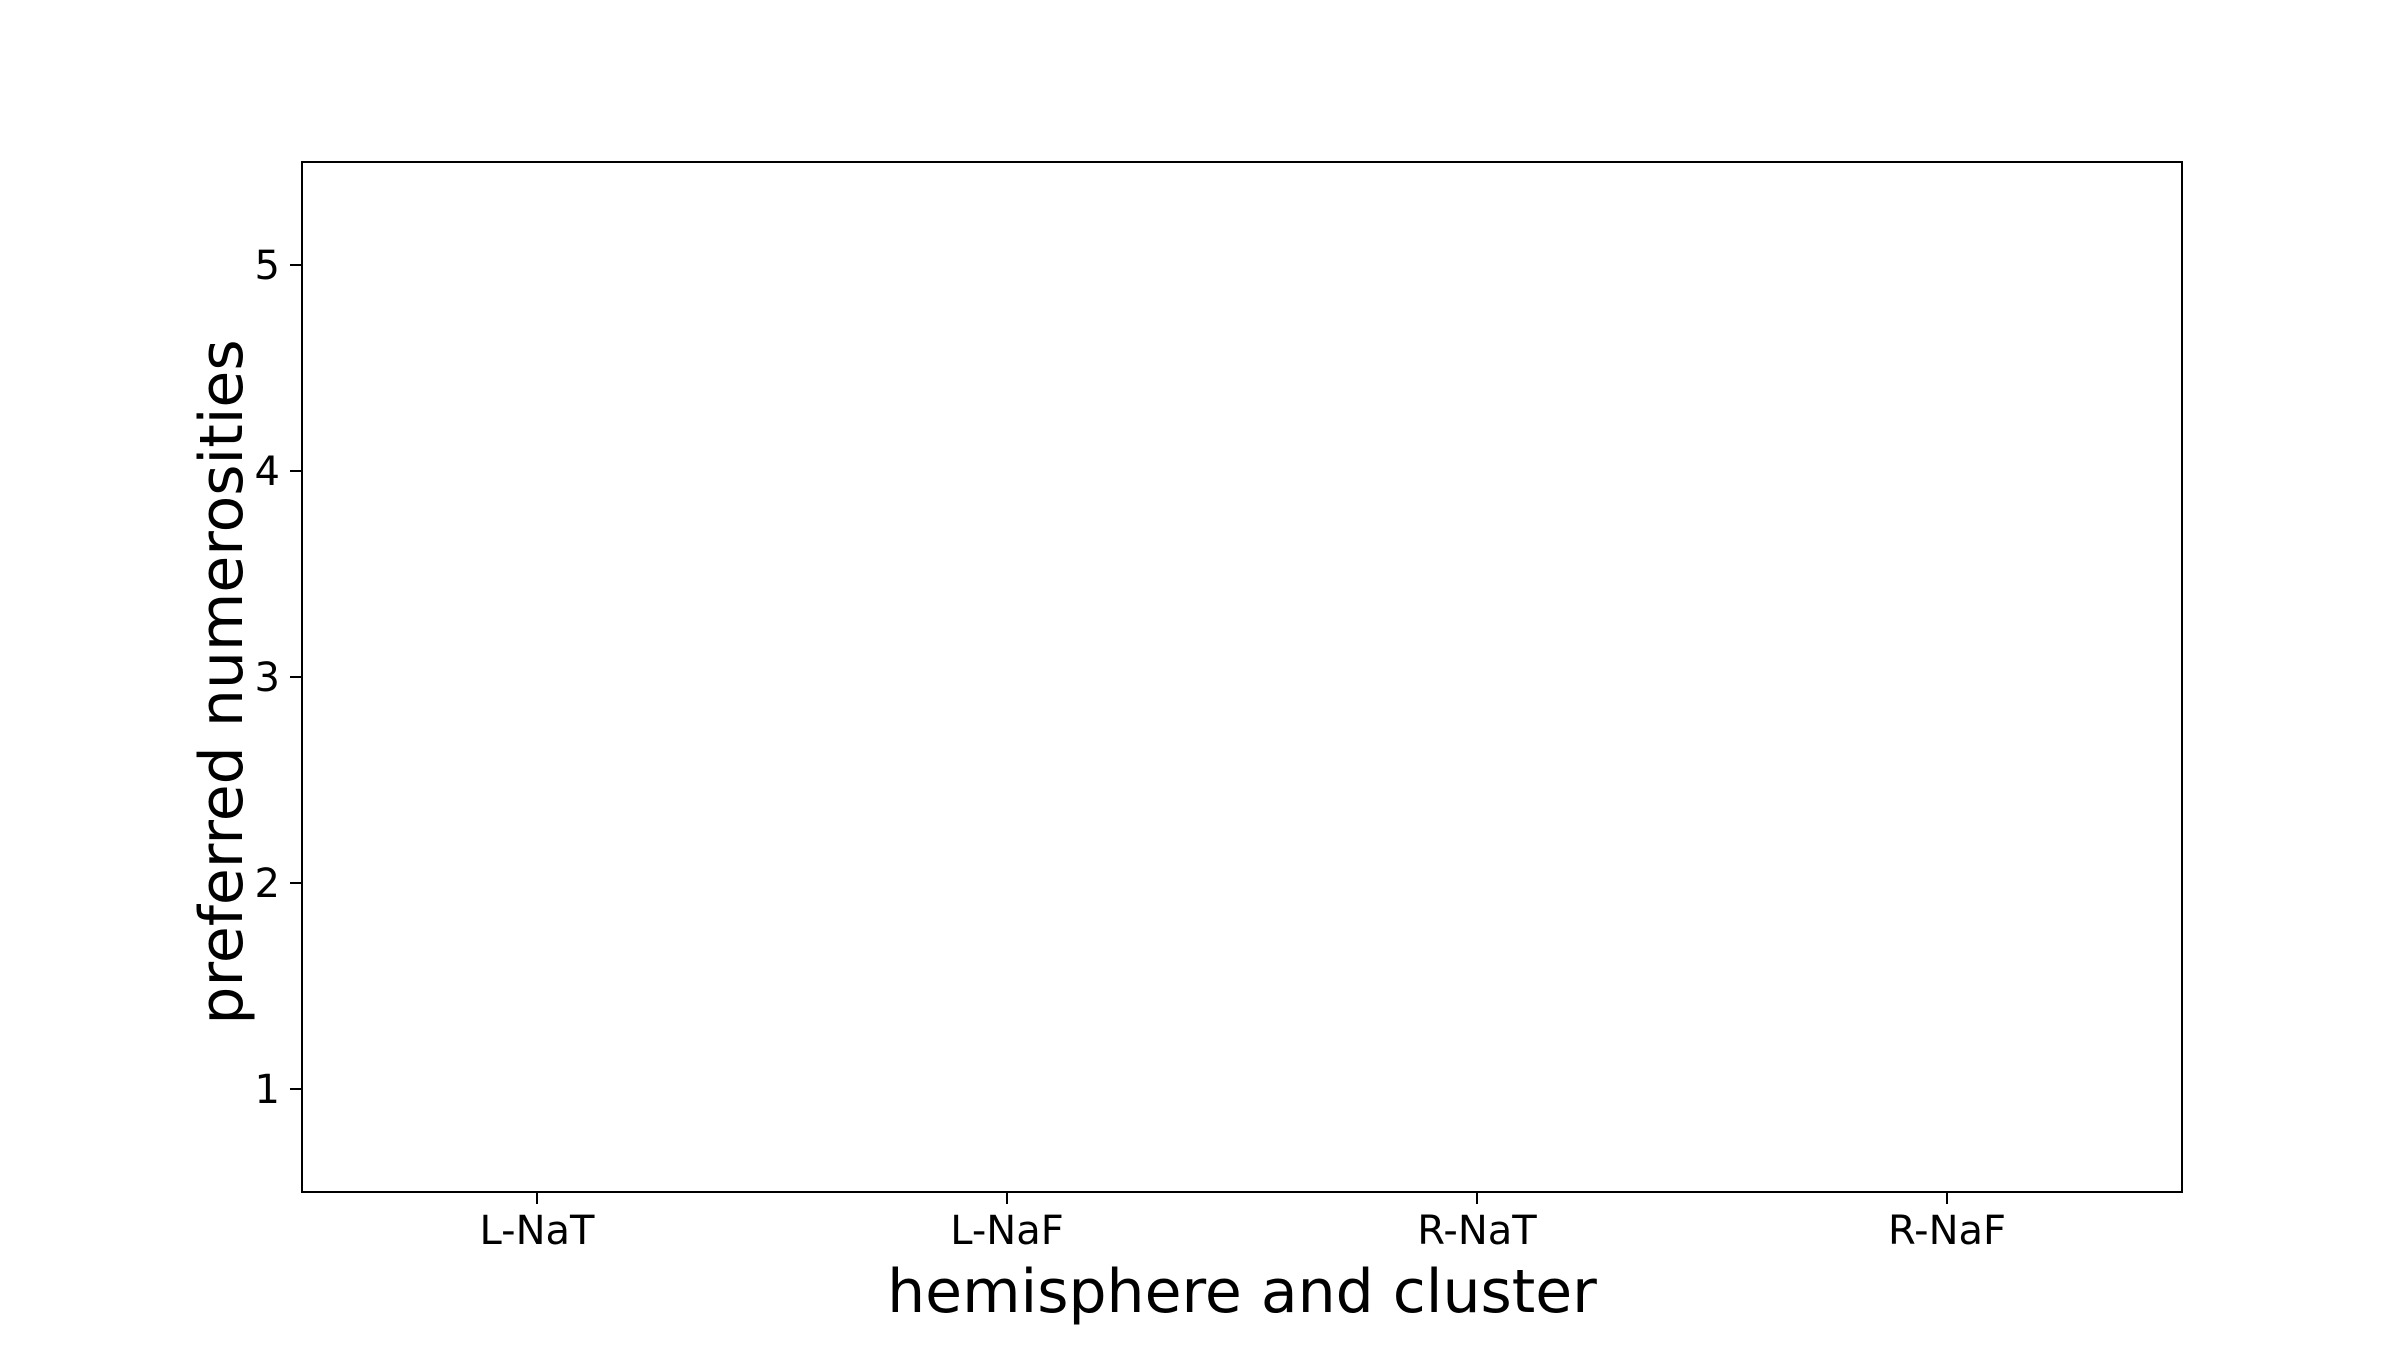  I want to click on x-tick-label: R-NaF, so click(1947, 1231).